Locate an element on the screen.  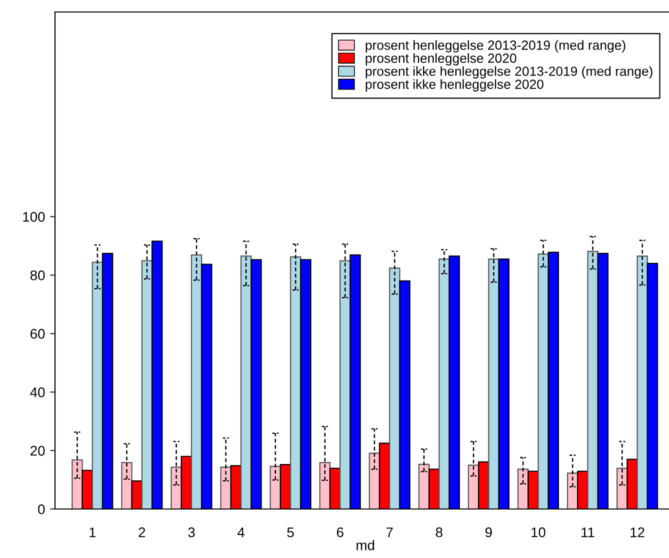
y-tick-label: 60 is located at coordinates (37, 333).